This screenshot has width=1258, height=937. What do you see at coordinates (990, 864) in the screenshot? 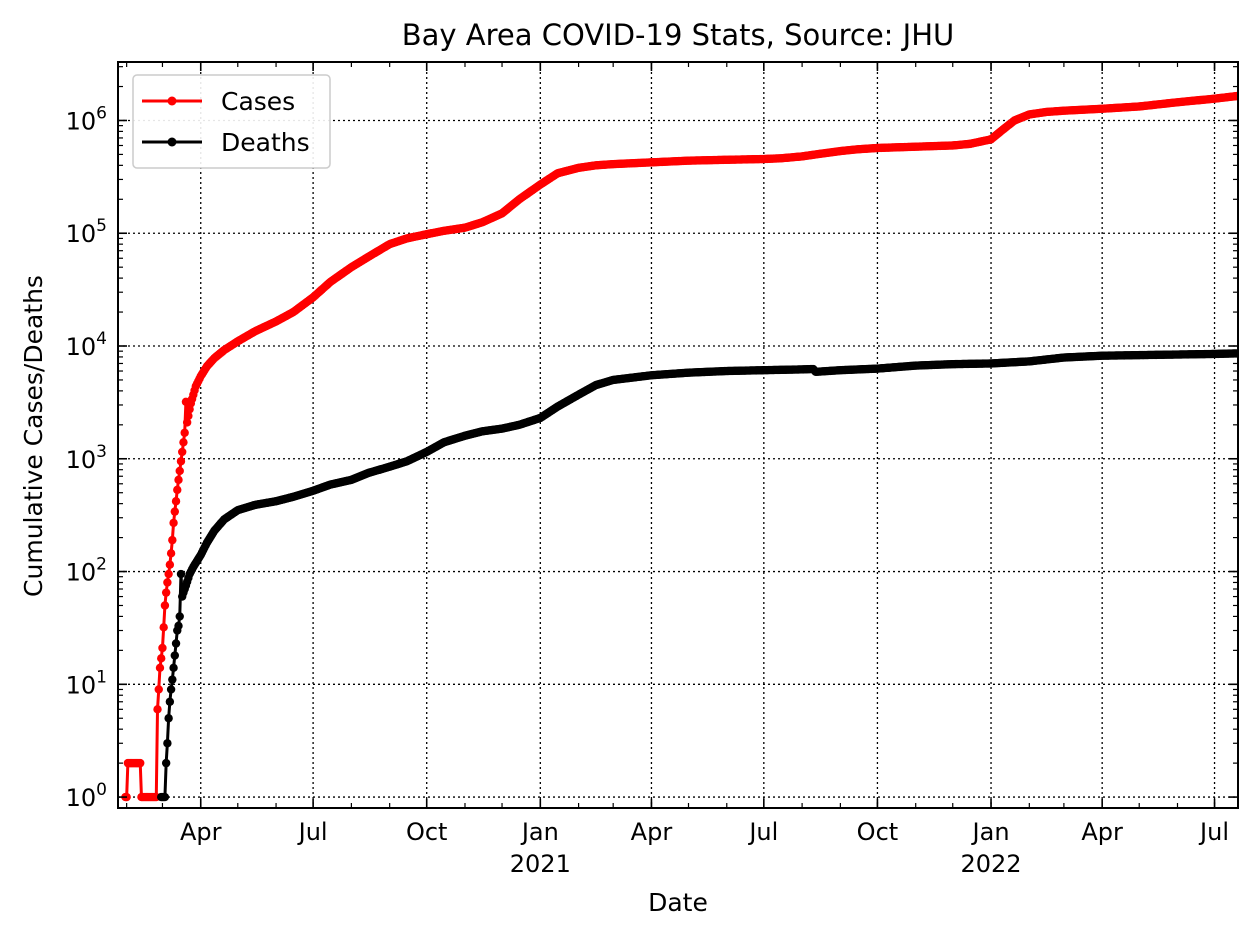
I see `x-tick-year-label: 2022` at bounding box center [990, 864].